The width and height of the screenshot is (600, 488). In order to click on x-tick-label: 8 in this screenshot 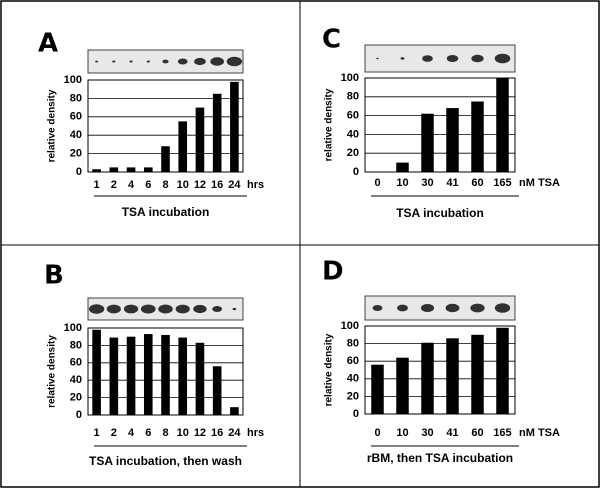, I will do `click(165, 185)`.